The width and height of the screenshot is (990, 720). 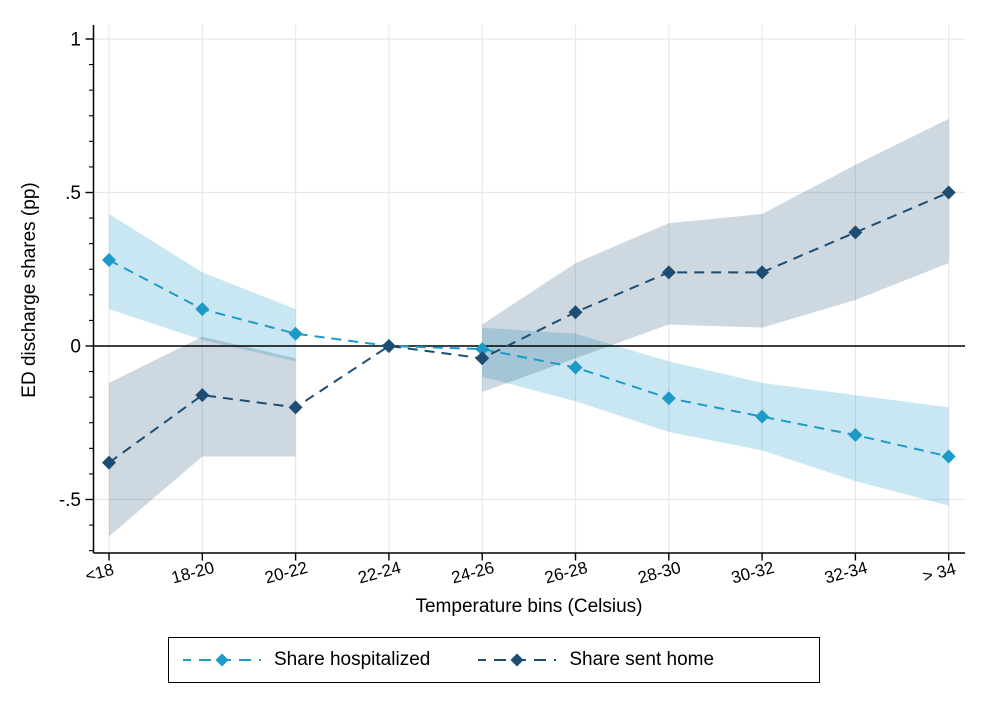 What do you see at coordinates (73, 193) in the screenshot?
I see `y-tick-label: .5` at bounding box center [73, 193].